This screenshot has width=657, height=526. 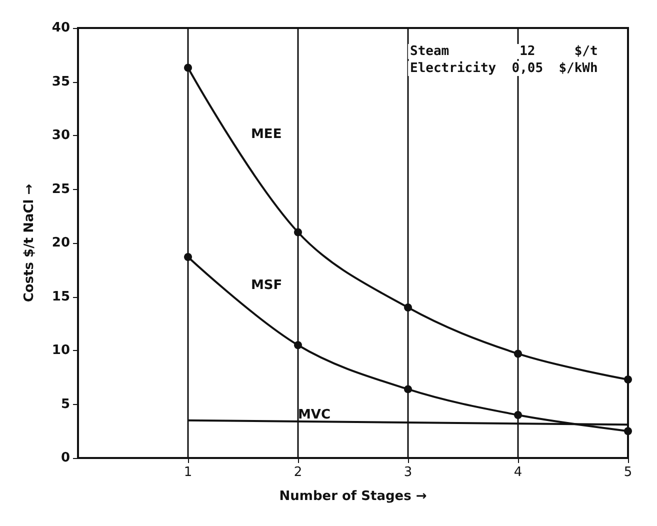 What do you see at coordinates (298, 472) in the screenshot?
I see `x-tick-label: 2` at bounding box center [298, 472].